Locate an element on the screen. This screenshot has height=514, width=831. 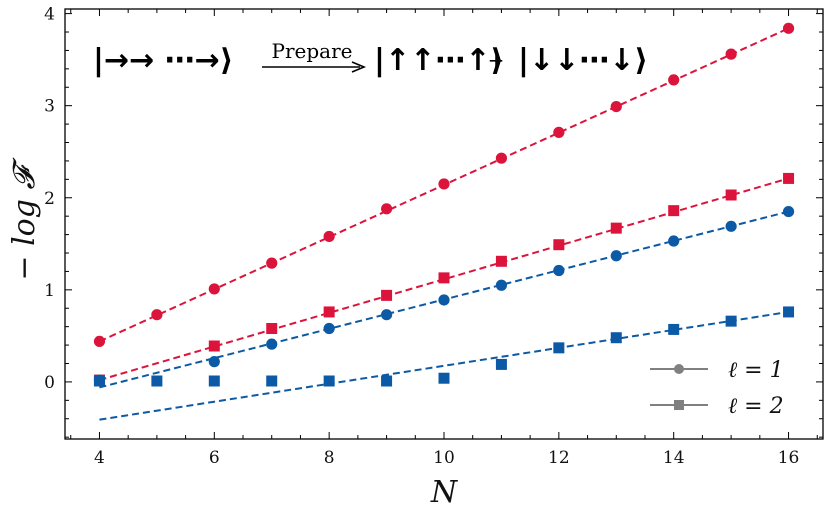
x-tick-label: 8 is located at coordinates (329, 458).